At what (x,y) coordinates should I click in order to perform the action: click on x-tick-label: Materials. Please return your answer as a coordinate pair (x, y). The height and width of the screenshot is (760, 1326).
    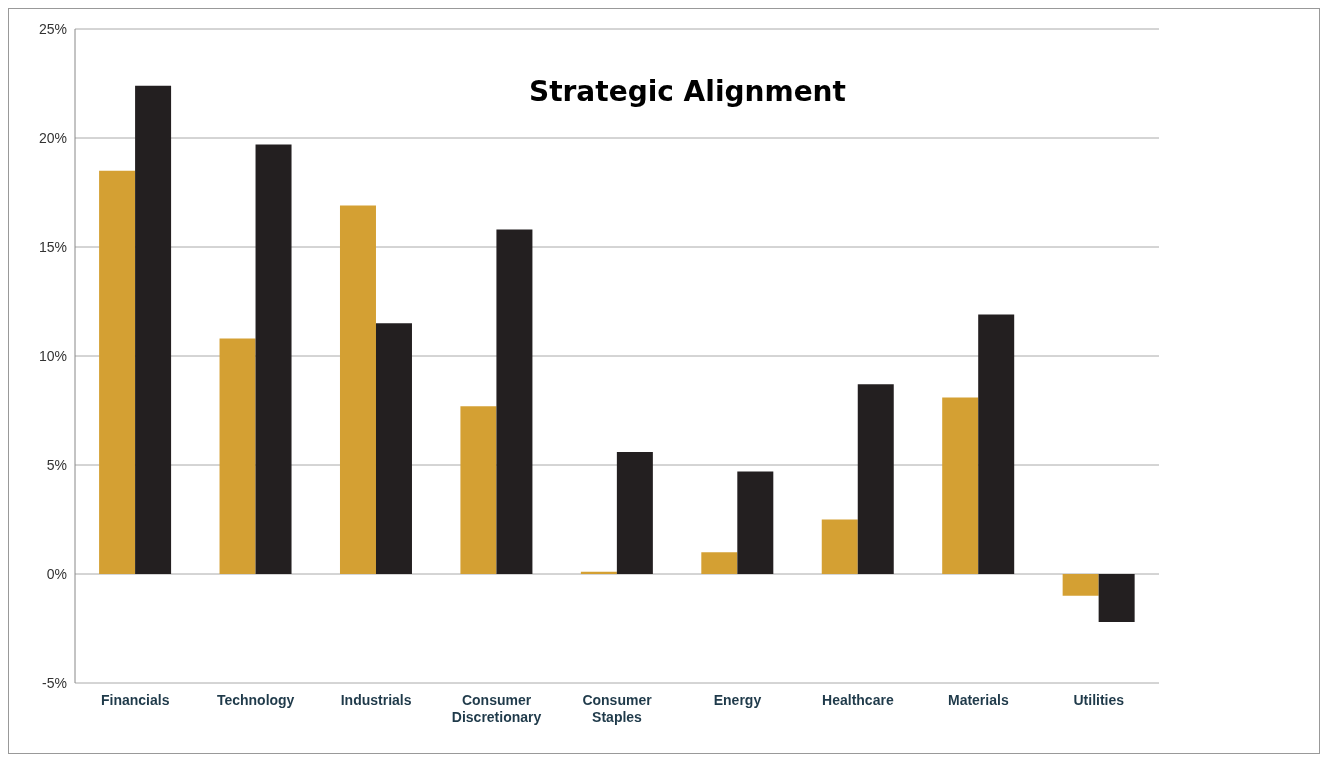
    Looking at the image, I should click on (978, 700).